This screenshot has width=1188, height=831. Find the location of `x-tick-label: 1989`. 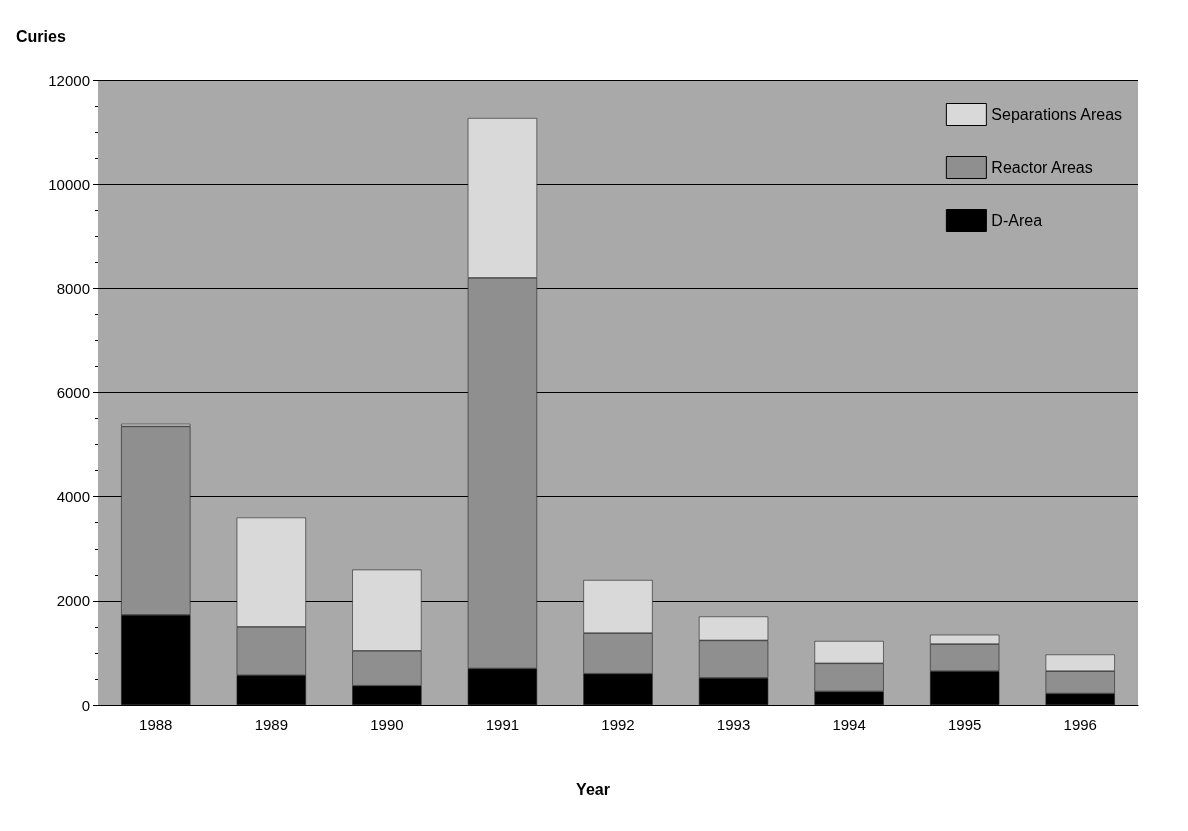

x-tick-label: 1989 is located at coordinates (271, 724).